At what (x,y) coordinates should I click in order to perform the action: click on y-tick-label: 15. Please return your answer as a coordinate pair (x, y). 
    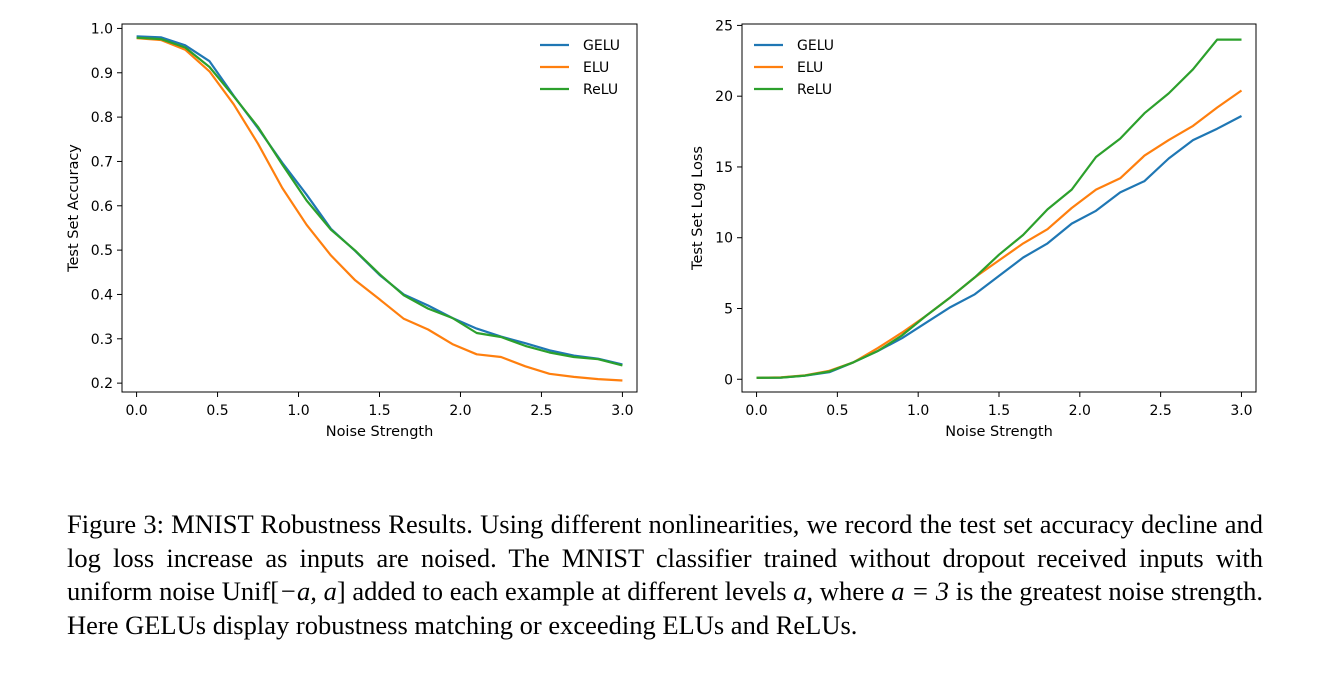
    Looking at the image, I should click on (724, 168).